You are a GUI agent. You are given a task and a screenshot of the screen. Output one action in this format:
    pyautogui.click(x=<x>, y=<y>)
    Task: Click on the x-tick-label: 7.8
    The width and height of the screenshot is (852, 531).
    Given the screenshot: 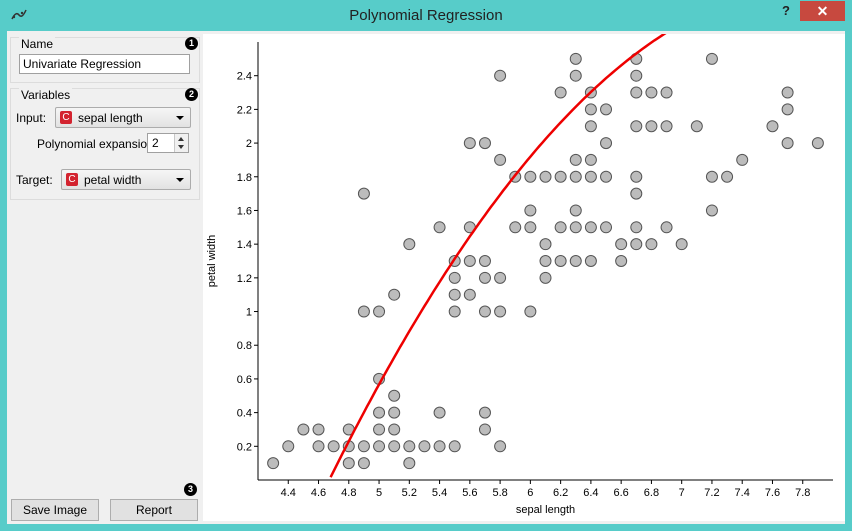 What is the action you would take?
    pyautogui.click(x=802, y=493)
    